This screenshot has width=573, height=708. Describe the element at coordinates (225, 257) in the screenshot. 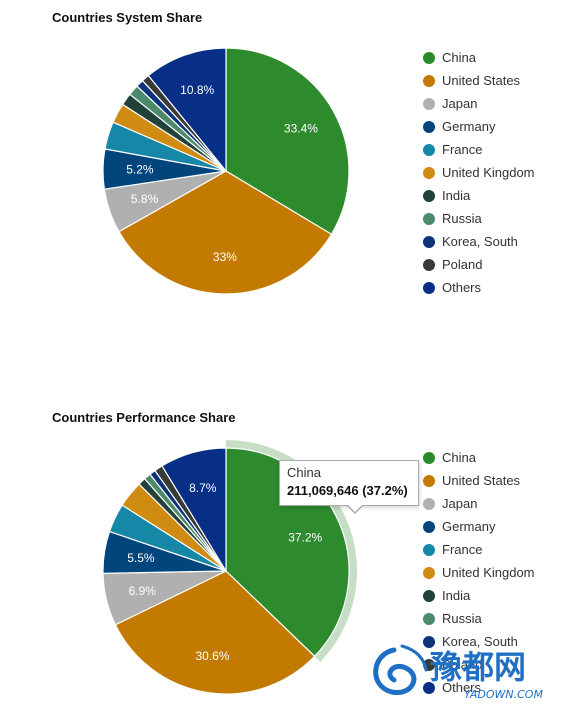

I see `slice-data-label: 33%` at that location.